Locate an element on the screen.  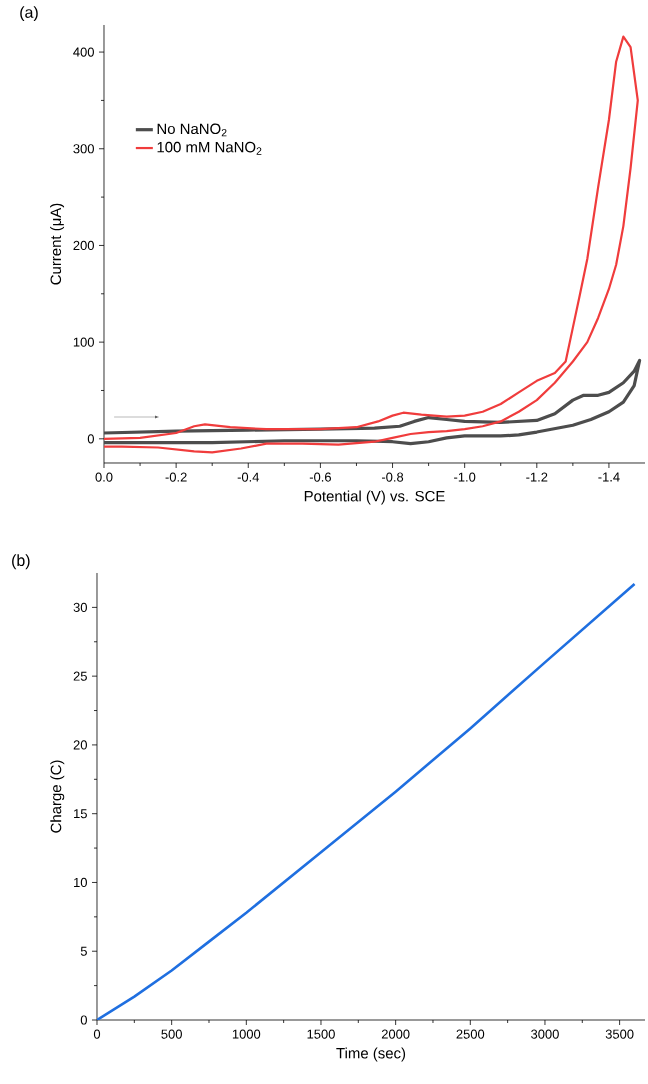
y-tick-label: 20 is located at coordinates (80, 745).